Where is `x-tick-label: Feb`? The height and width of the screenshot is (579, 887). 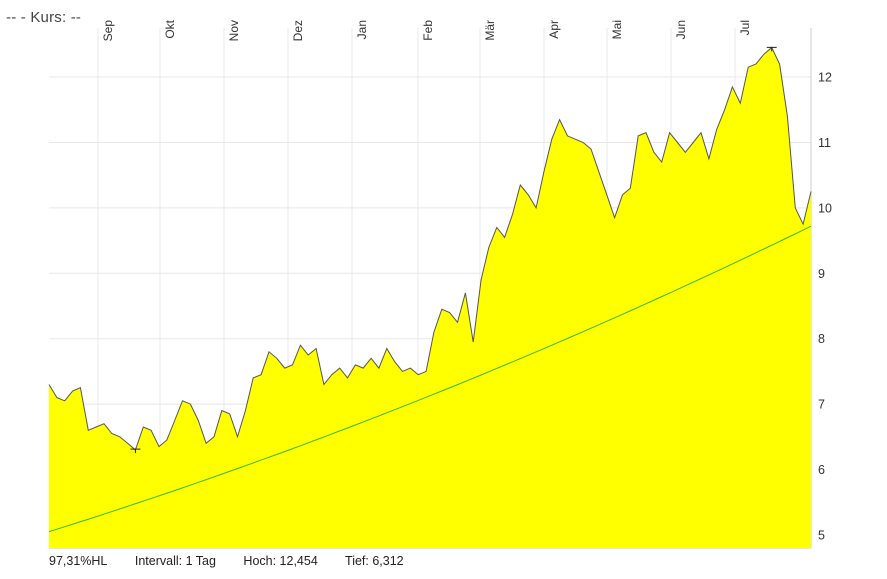 x-tick-label: Feb is located at coordinates (428, 30).